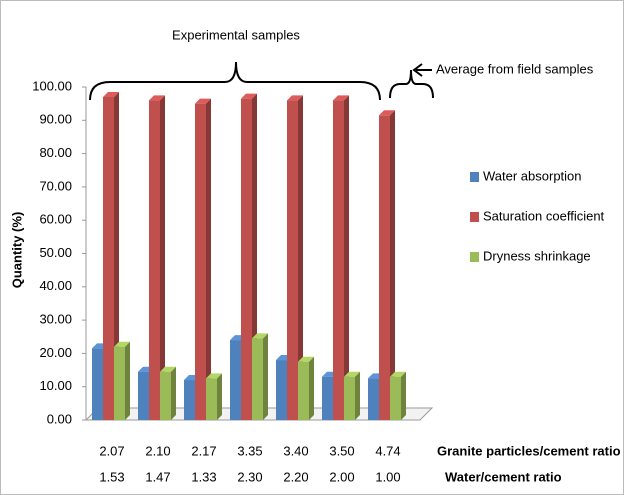 The image size is (624, 495). I want to click on x-tick-label: 3.50, so click(341, 450).